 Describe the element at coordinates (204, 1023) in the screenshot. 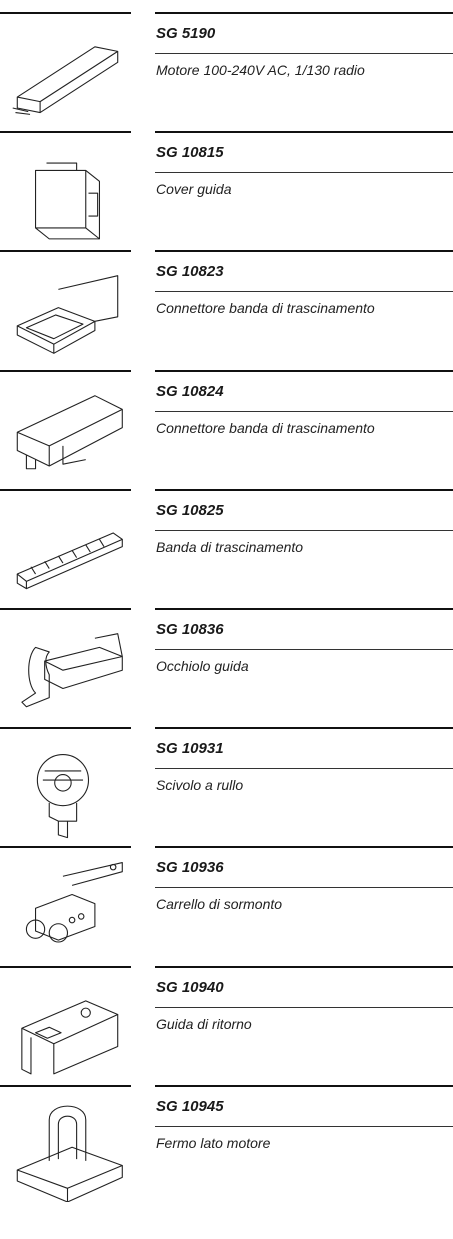

I see `product-description: Guida di ritorno` at that location.